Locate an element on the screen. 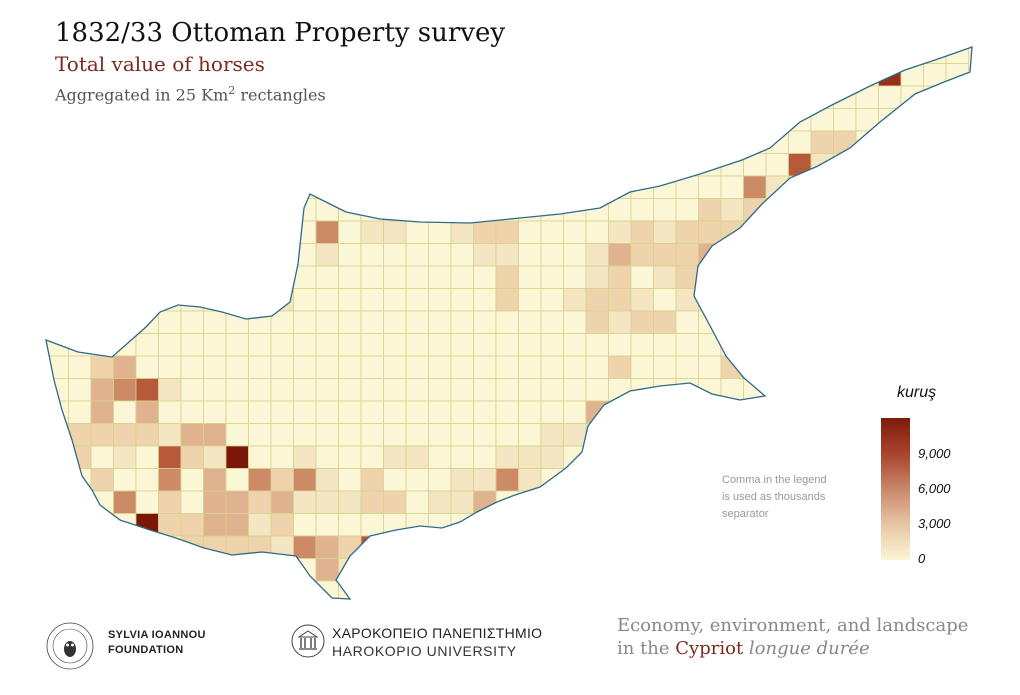 The image size is (1020, 695). aggregation-note-sup: 2 is located at coordinates (232, 90).